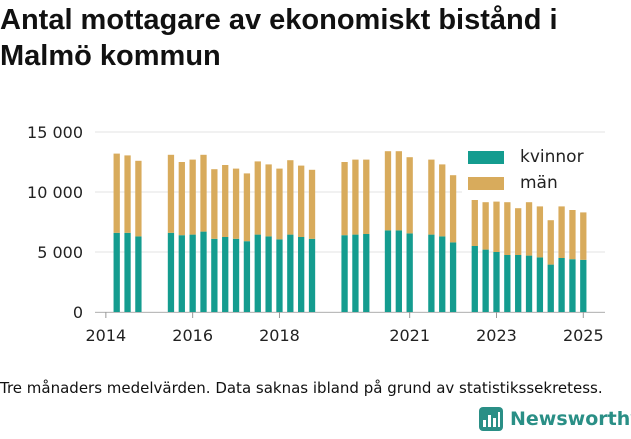  I want to click on legend-label-kvinnor: kvinnor, so click(552, 157).